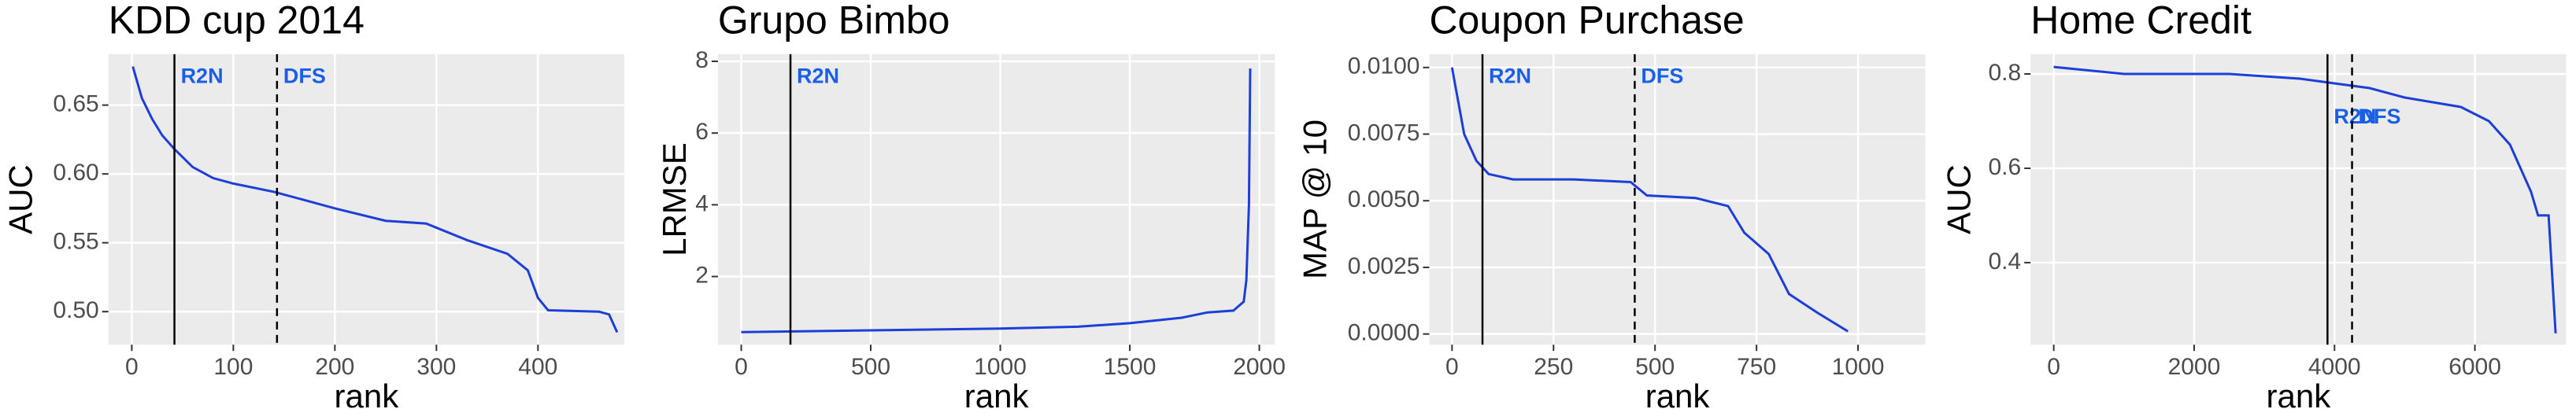 The height and width of the screenshot is (420, 2576). Describe the element at coordinates (2004, 73) in the screenshot. I see `y-tick-label: 0.8` at that location.